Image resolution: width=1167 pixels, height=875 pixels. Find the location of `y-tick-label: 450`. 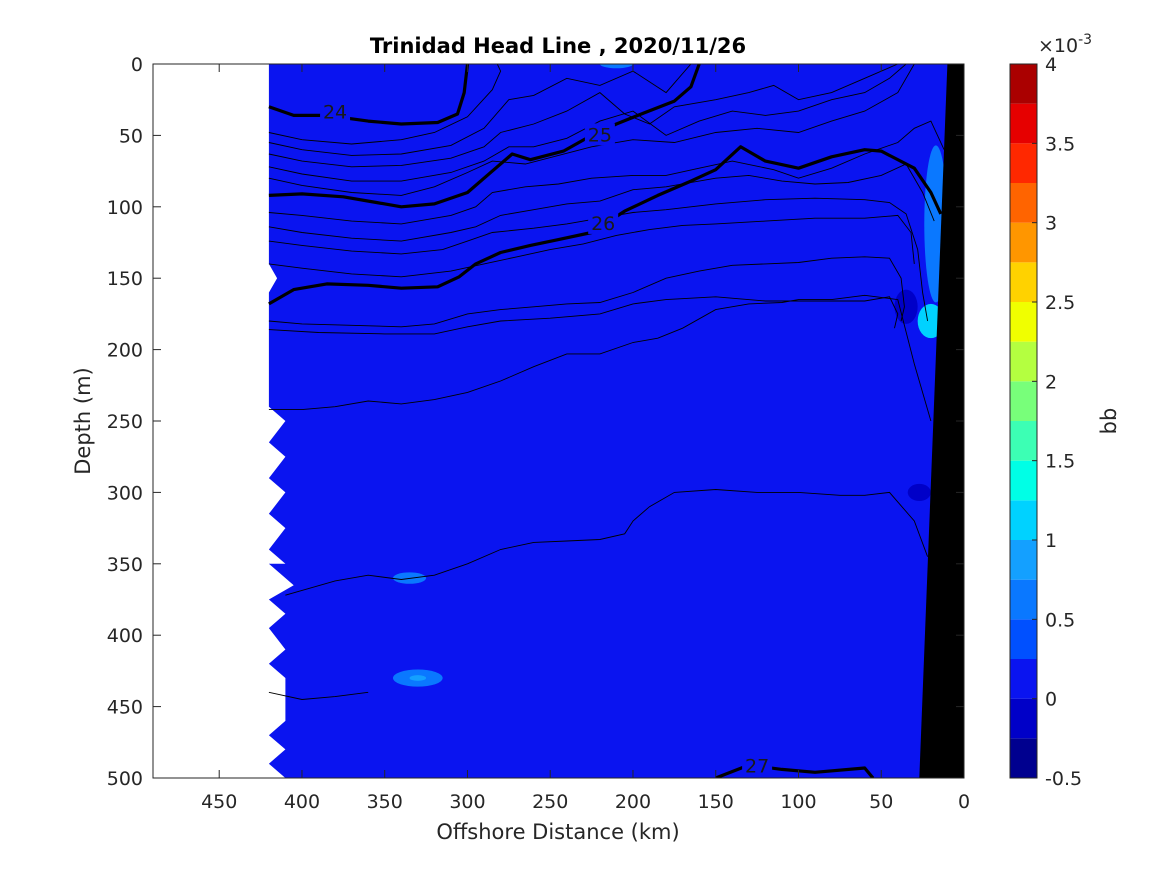

y-tick-label: 450 is located at coordinates (125, 708).